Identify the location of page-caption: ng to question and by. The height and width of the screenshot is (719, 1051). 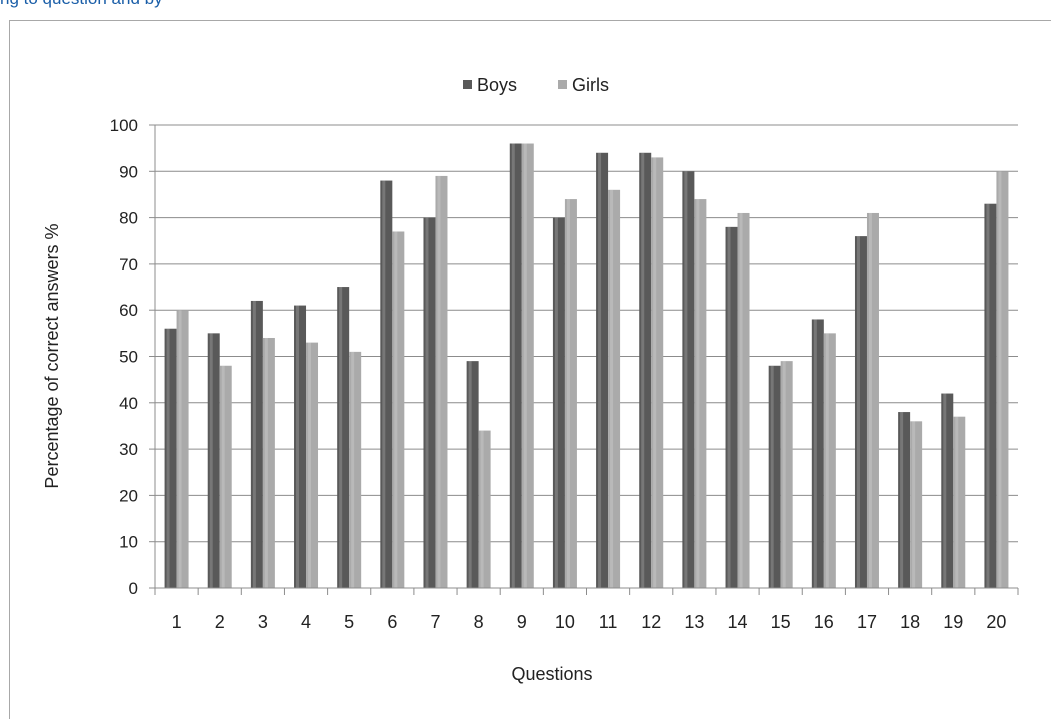
(81, 4).